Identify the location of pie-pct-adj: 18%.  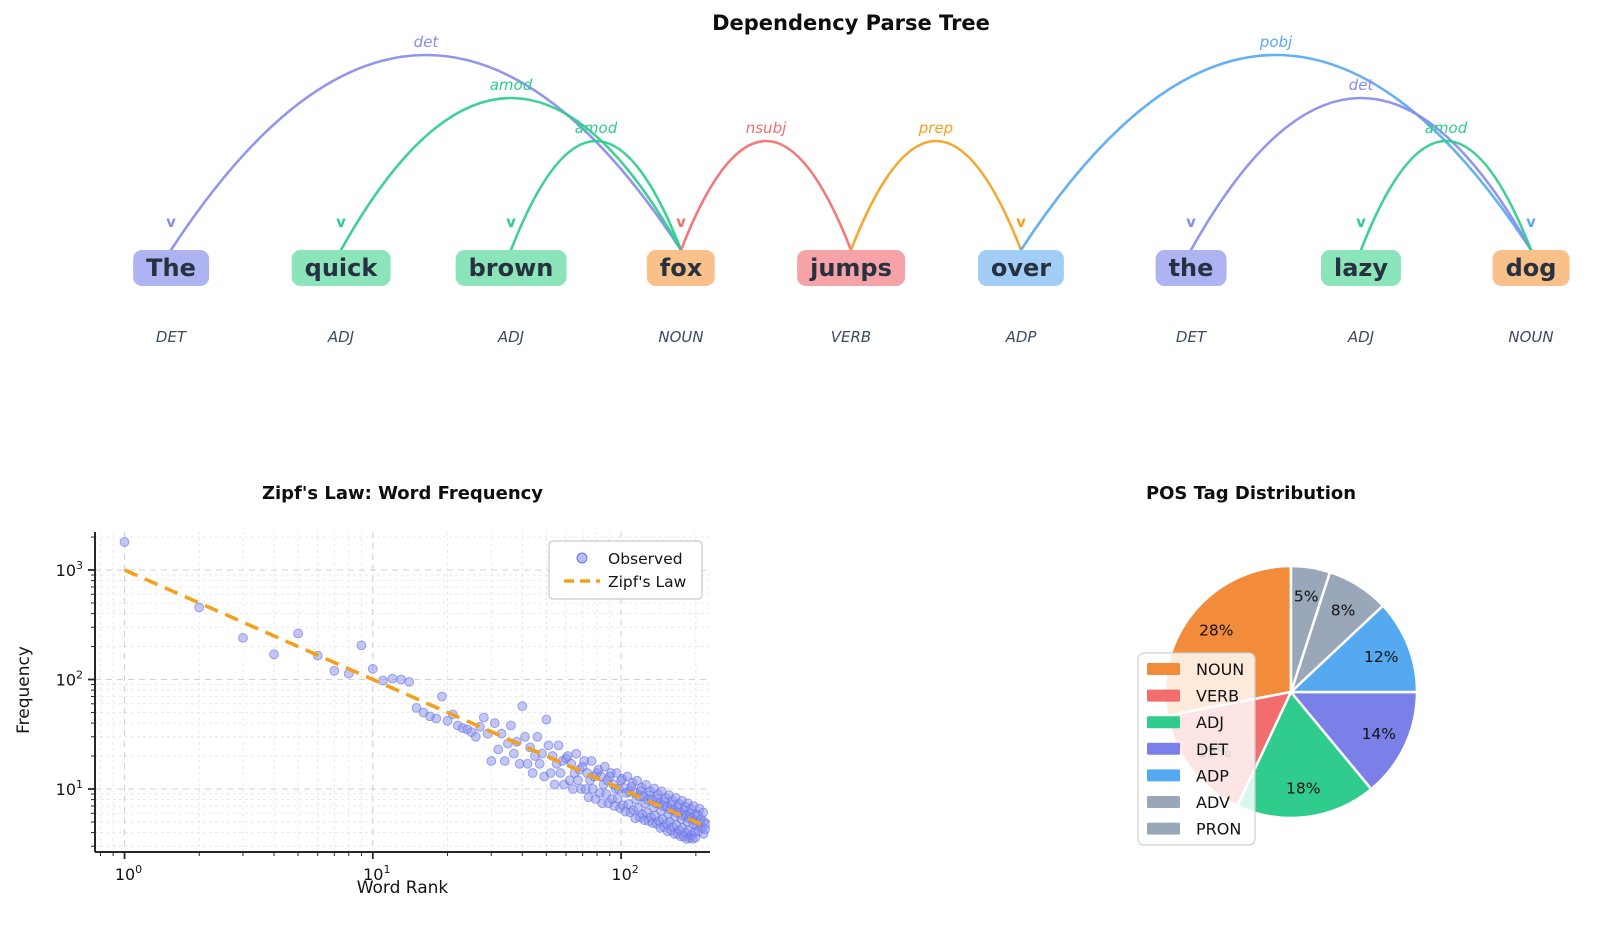
(1303, 789).